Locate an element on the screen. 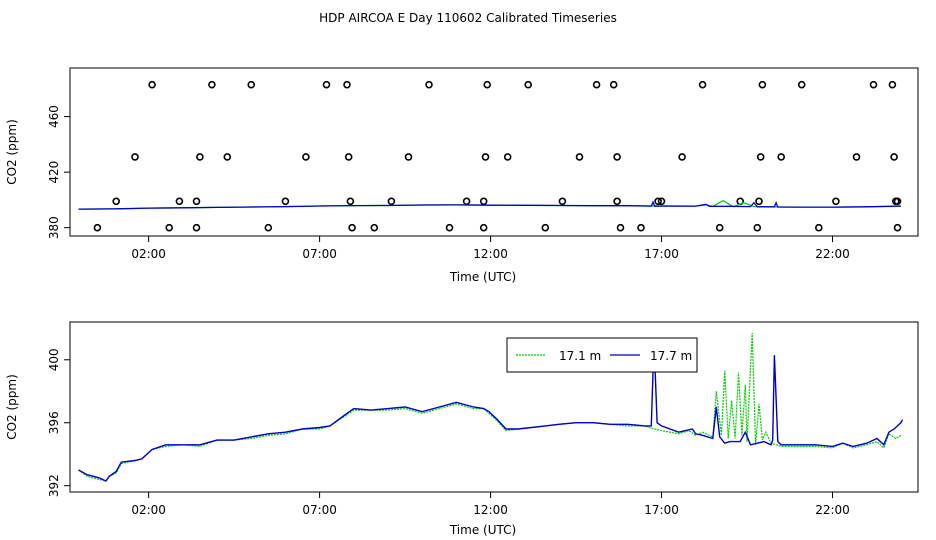  top-y-tick-label-1: 420 is located at coordinates (54, 172).